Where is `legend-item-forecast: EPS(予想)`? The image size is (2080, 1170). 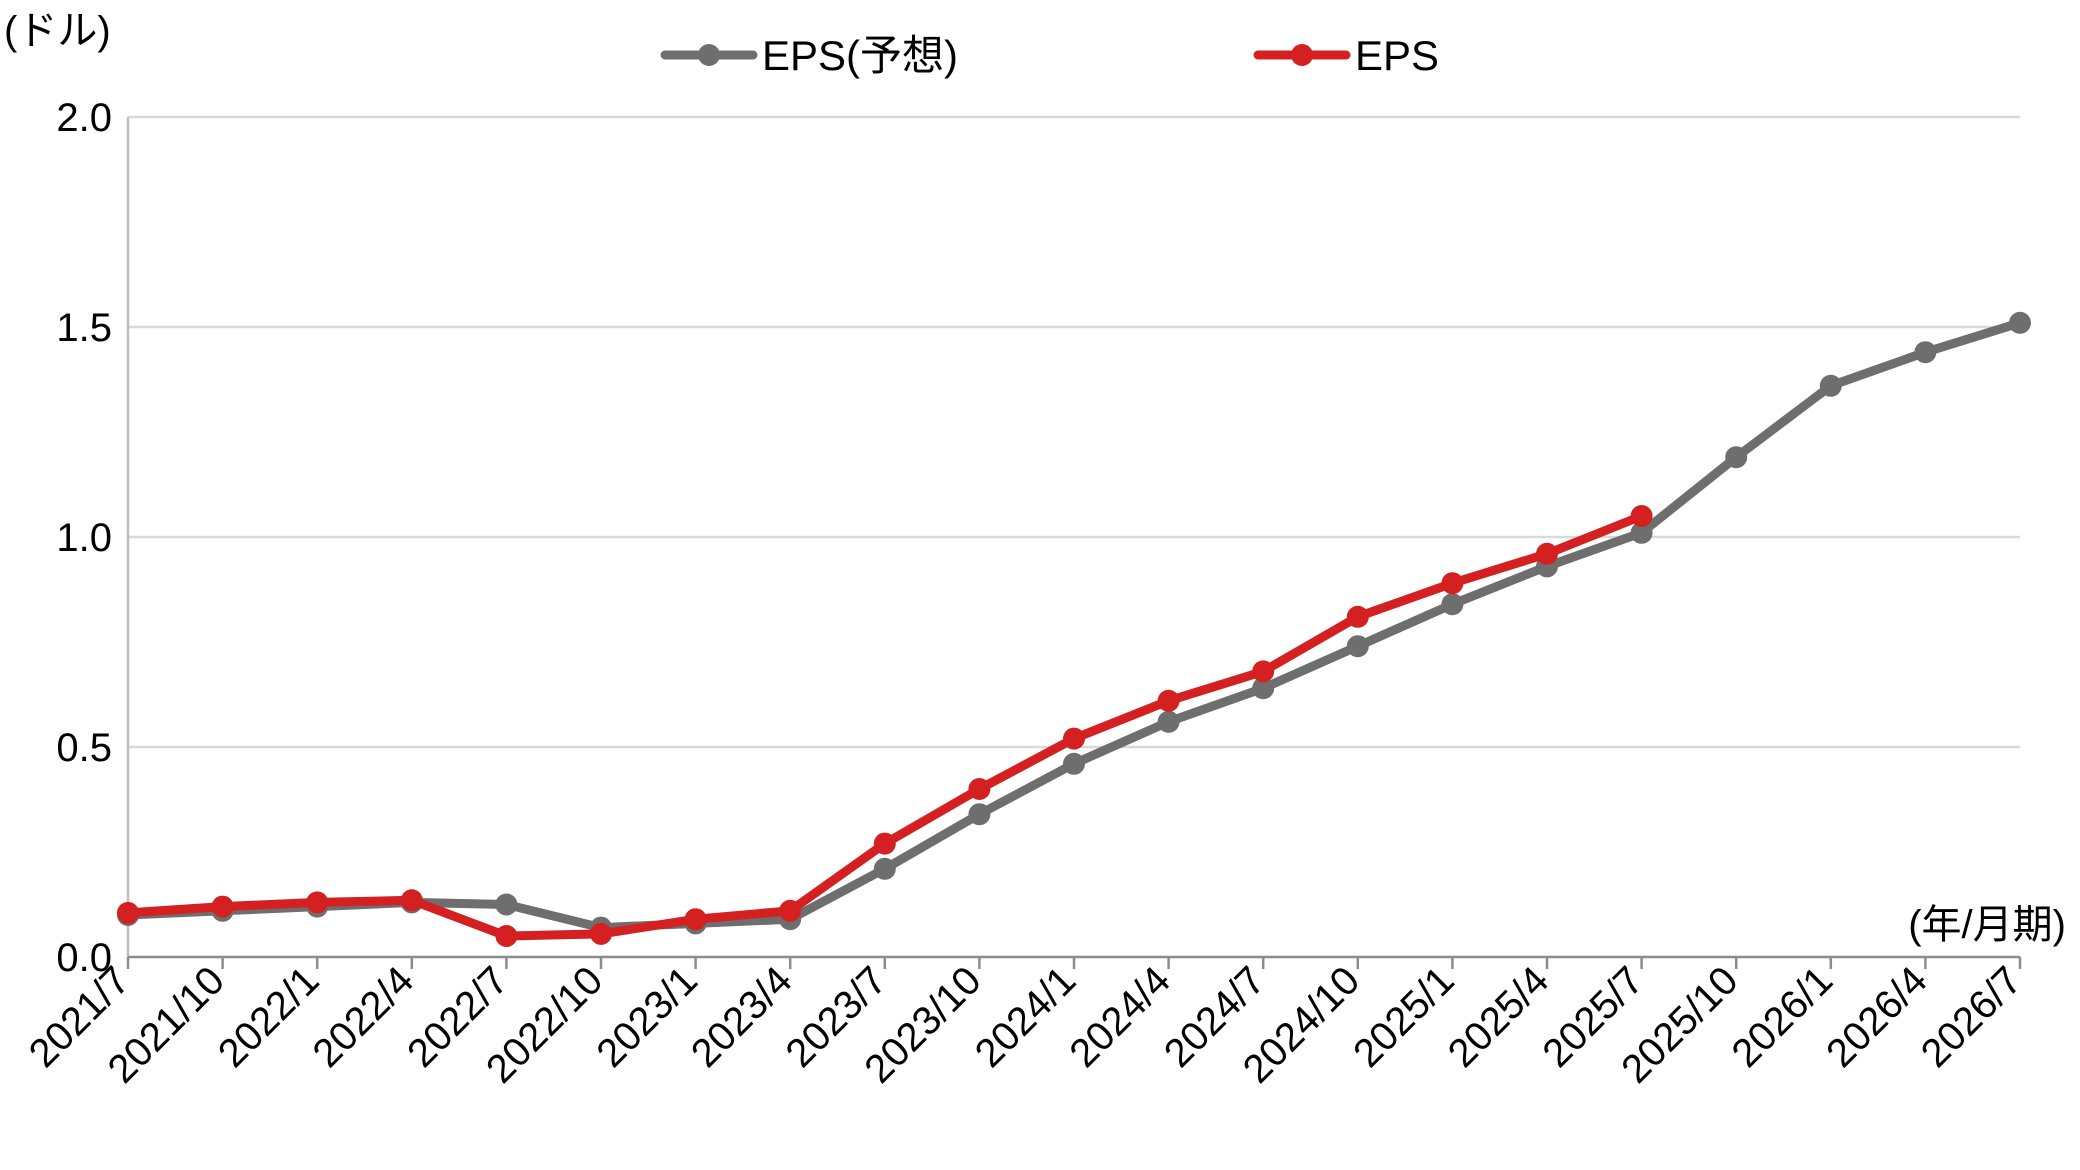
legend-item-forecast: EPS(予想) is located at coordinates (809, 55).